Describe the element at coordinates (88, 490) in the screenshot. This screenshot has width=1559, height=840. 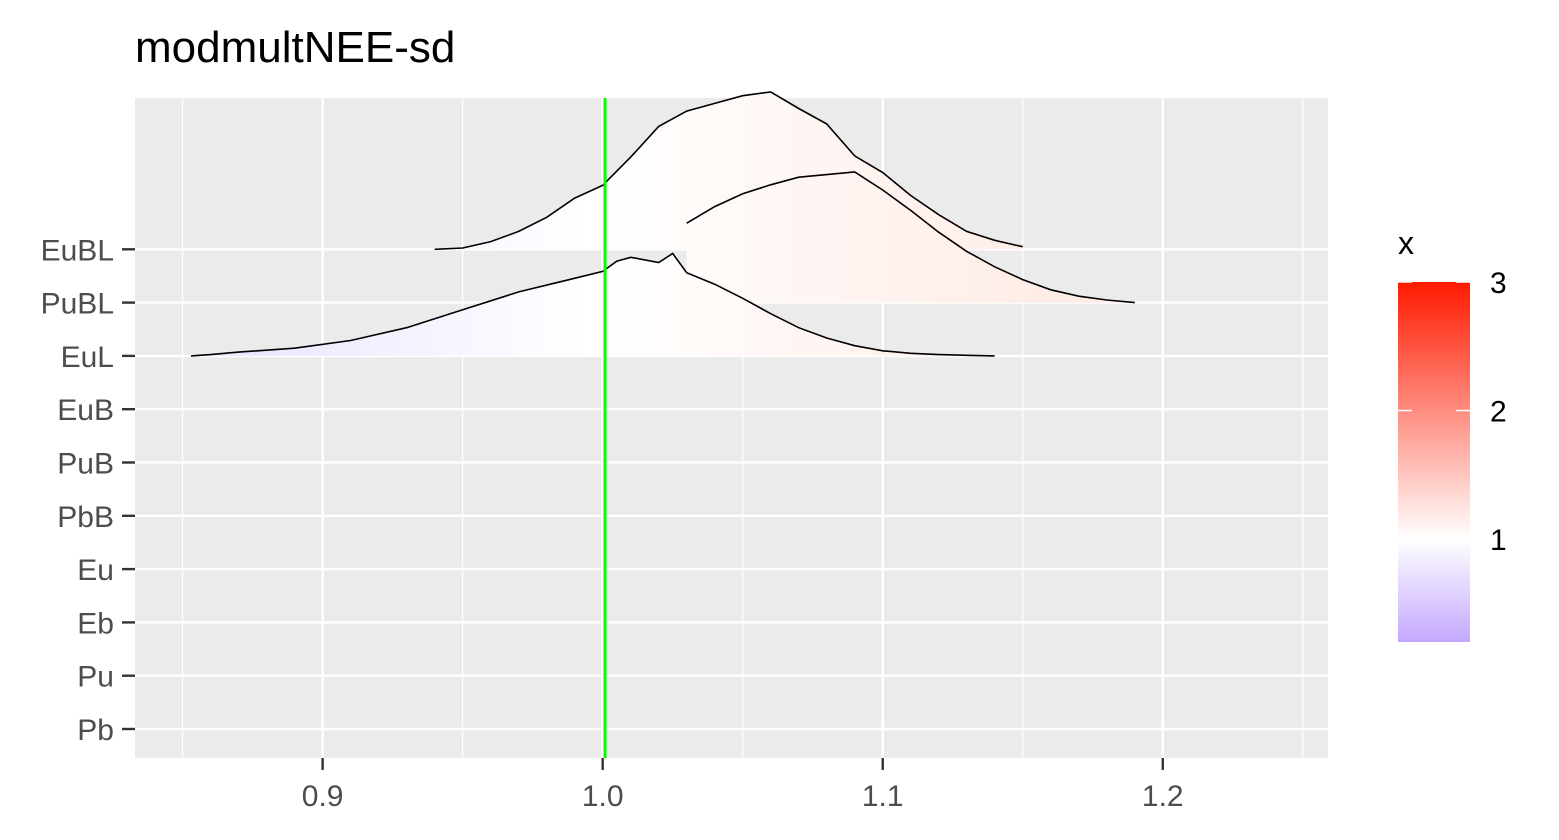
I see `y-axis: Pb Pu Eb Eu PbB PuB EuB EuL PuBL EuBL` at that location.